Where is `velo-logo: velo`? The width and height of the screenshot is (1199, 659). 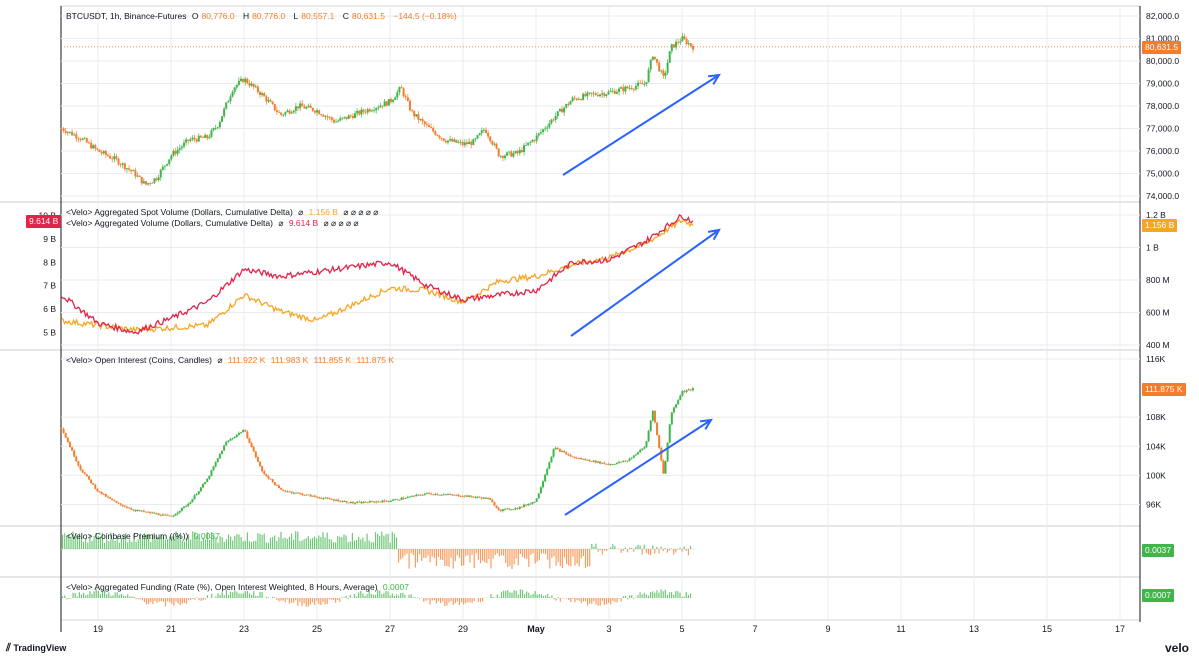 velo-logo: velo is located at coordinates (1177, 648).